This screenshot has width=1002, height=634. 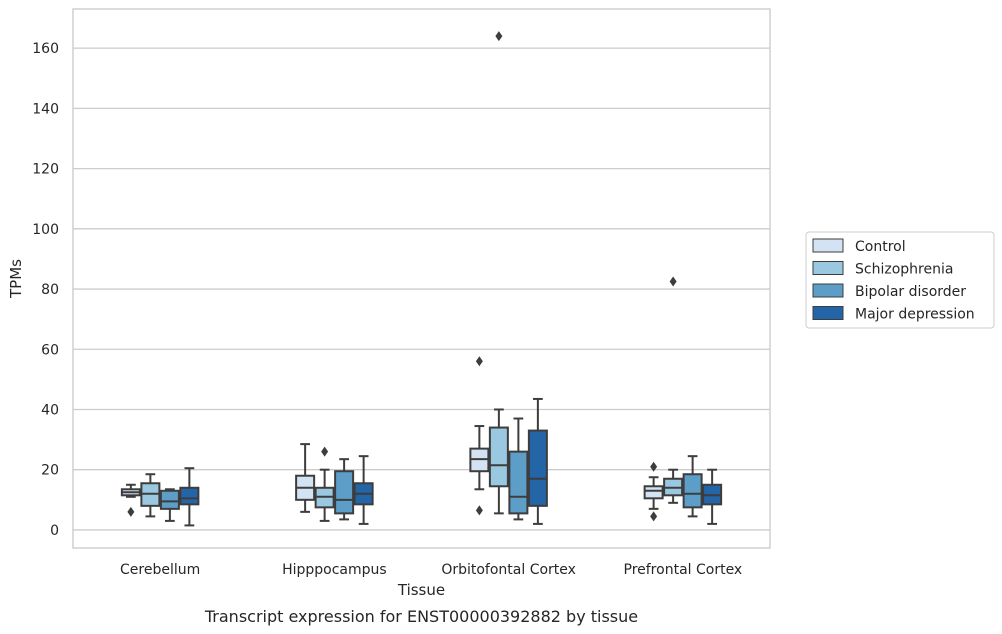 I want to click on x-tick-label: Cerebellum, so click(x=160, y=570).